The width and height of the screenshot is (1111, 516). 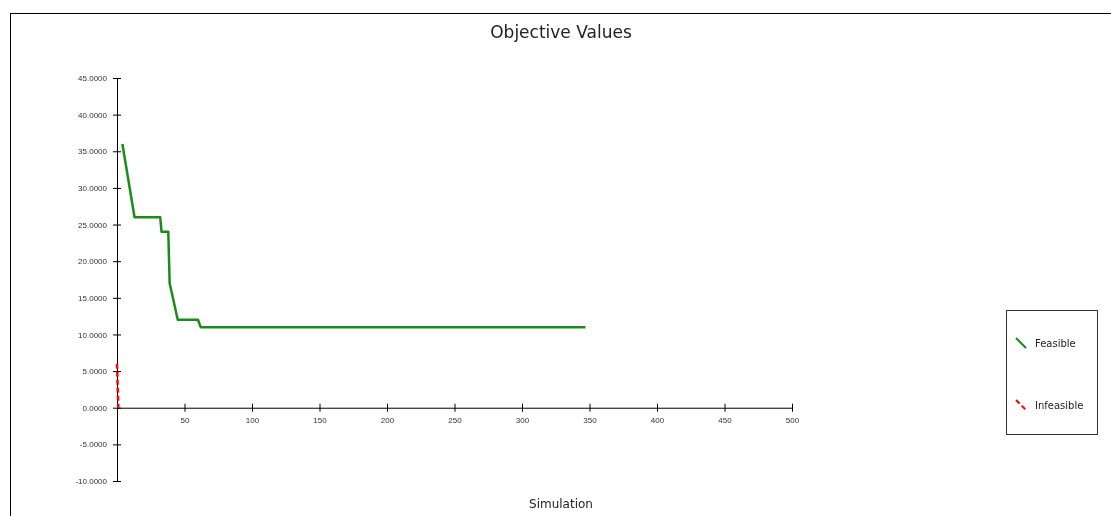 I want to click on y-tick-label: 20.0000, so click(x=93, y=262).